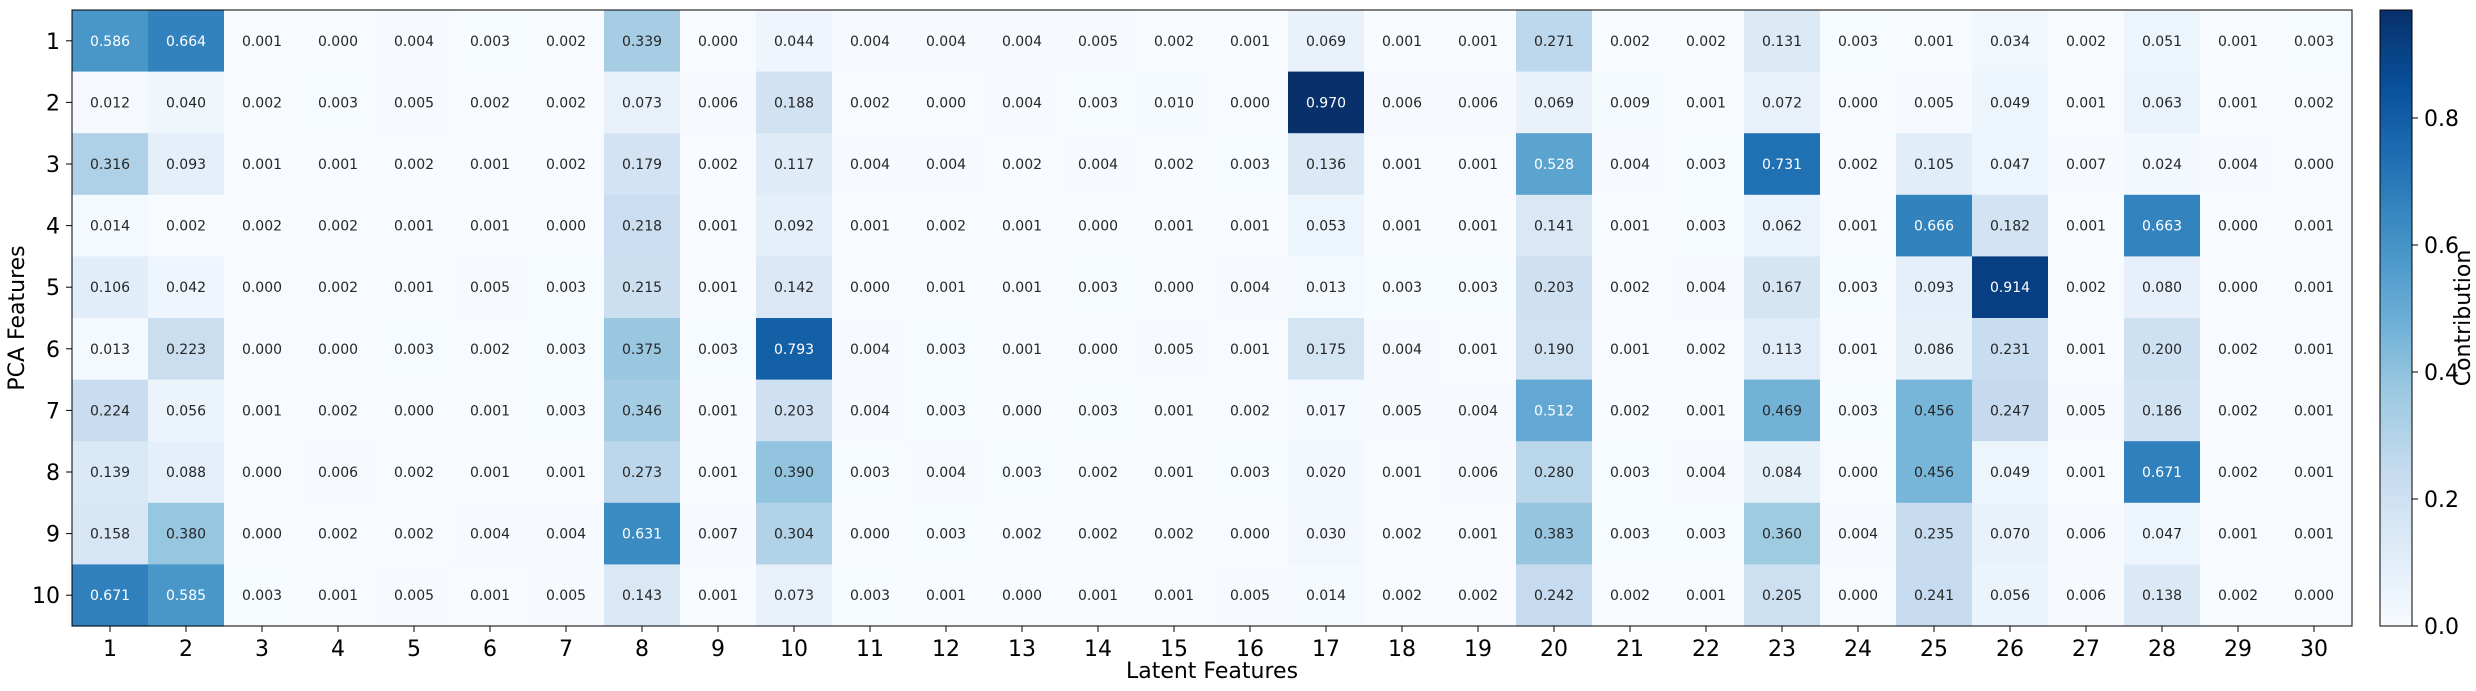  What do you see at coordinates (186, 288) in the screenshot?
I see `cell-value-label: 0.042` at bounding box center [186, 288].